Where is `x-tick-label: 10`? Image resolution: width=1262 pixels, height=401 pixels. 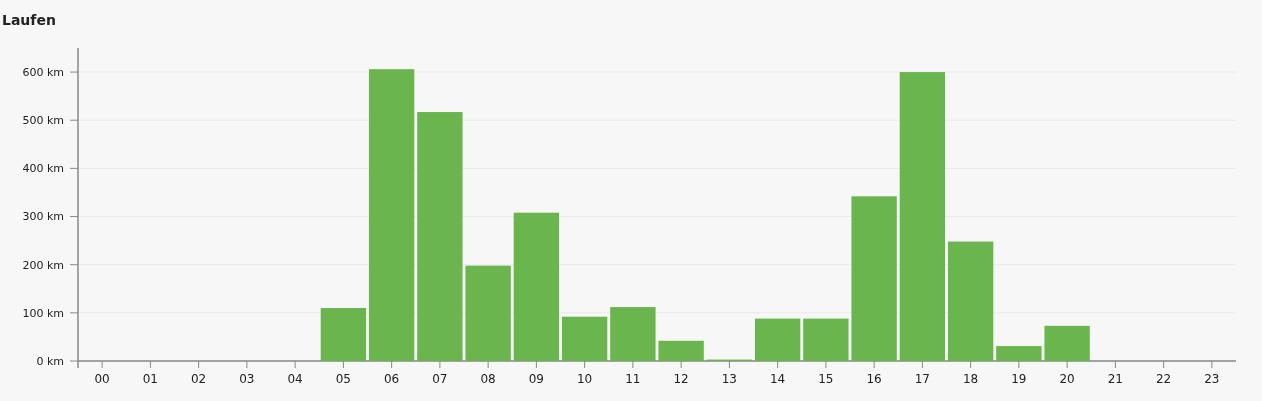 x-tick-label: 10 is located at coordinates (584, 379).